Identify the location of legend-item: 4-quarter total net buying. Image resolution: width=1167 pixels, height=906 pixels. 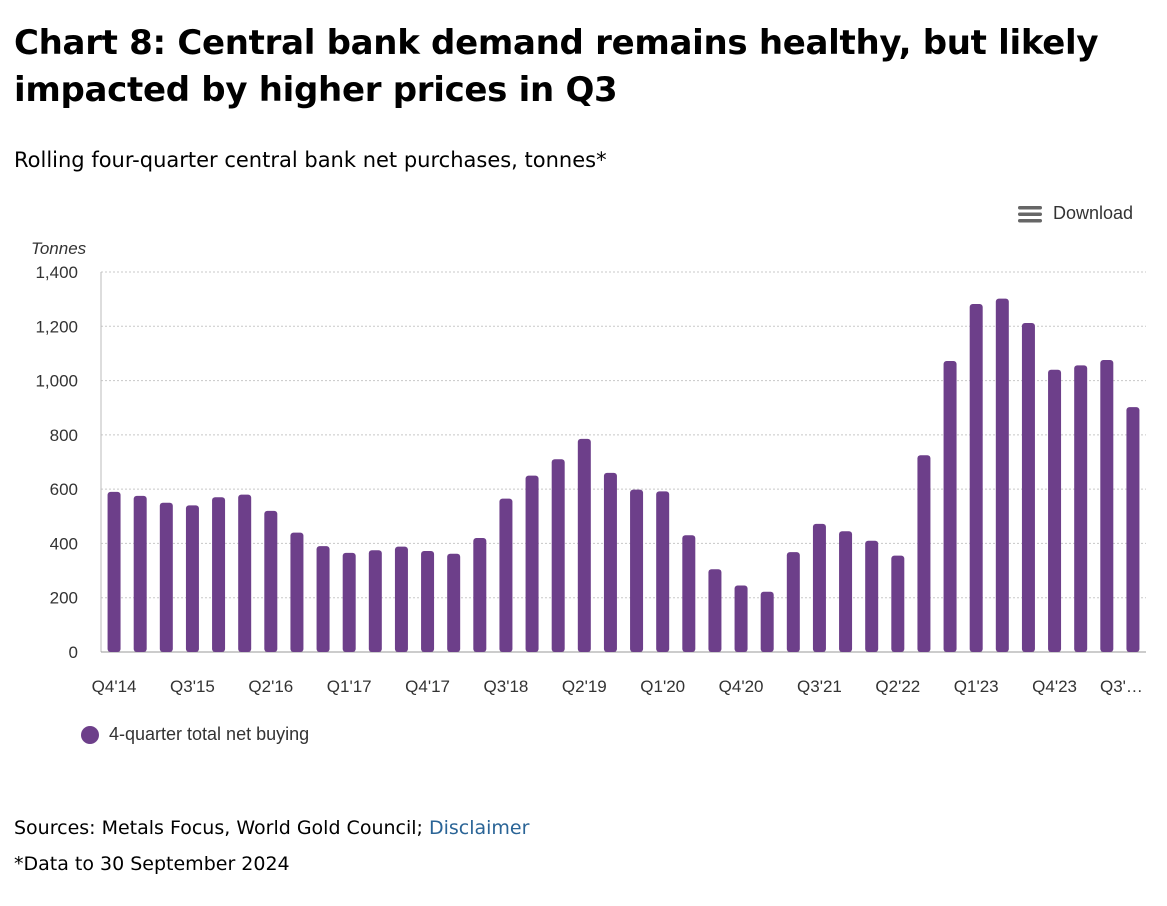
(195, 734).